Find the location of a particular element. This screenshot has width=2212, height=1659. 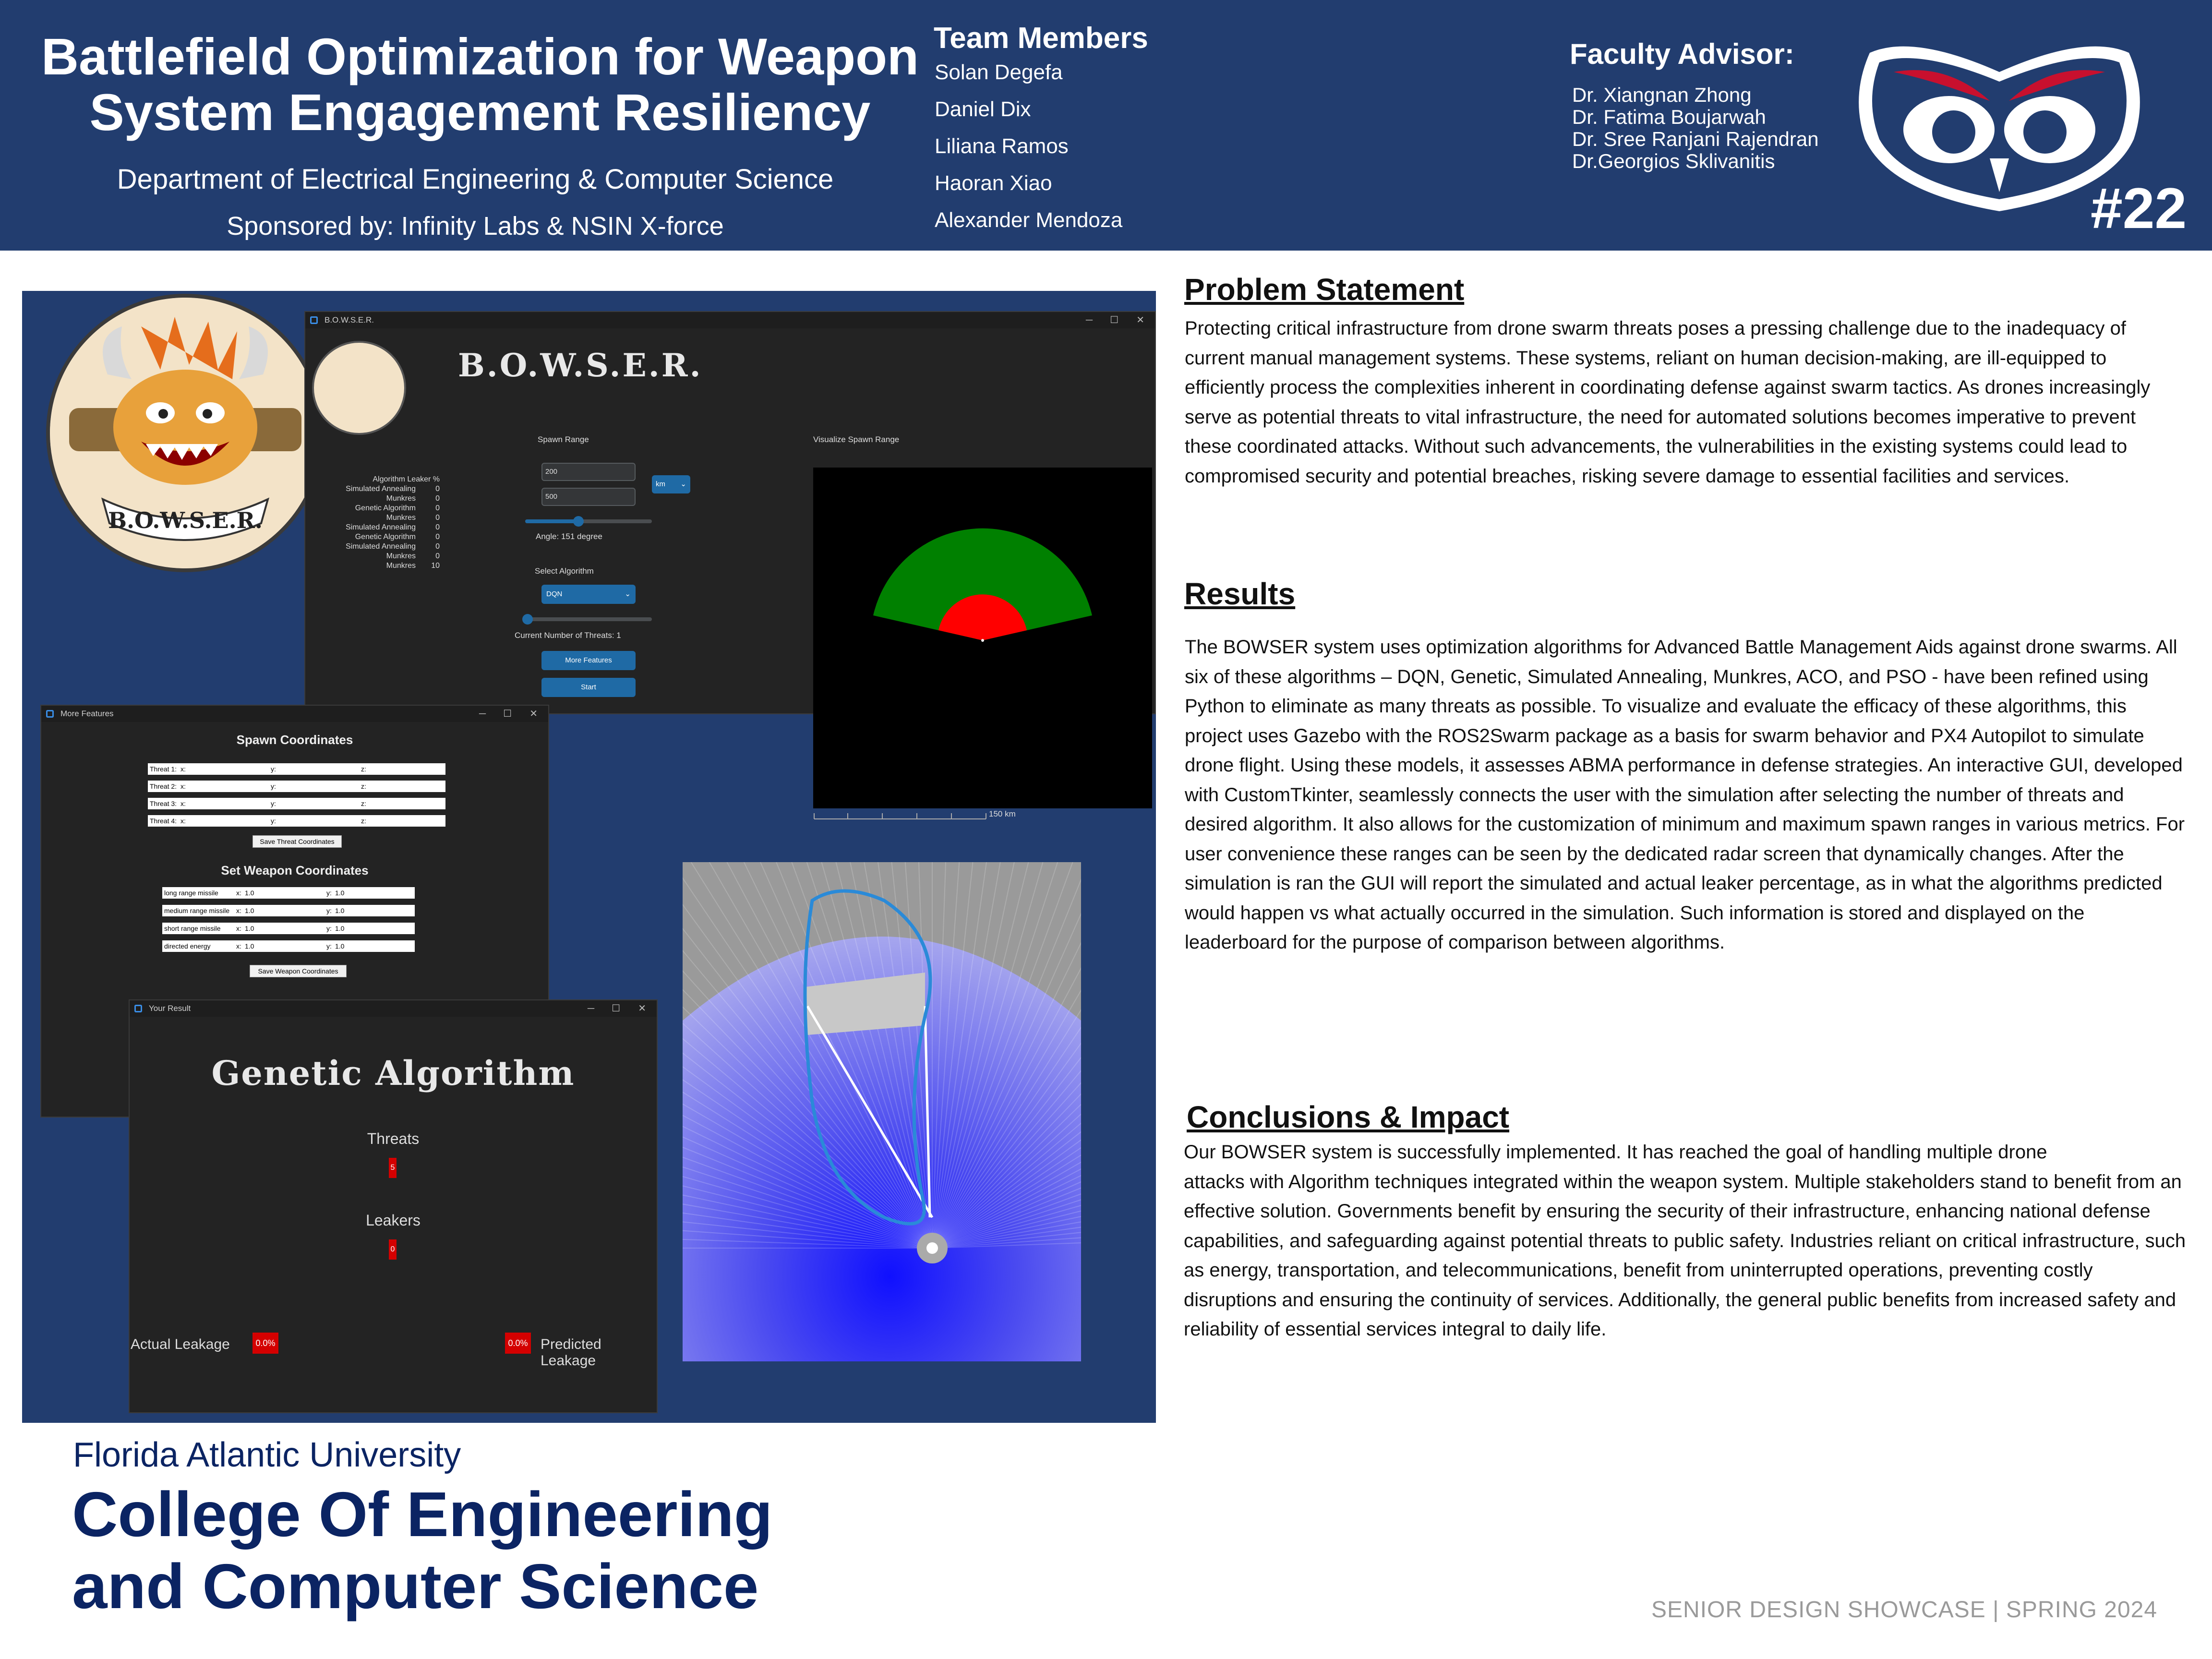

threat-label: Threat 3: is located at coordinates (164, 803).